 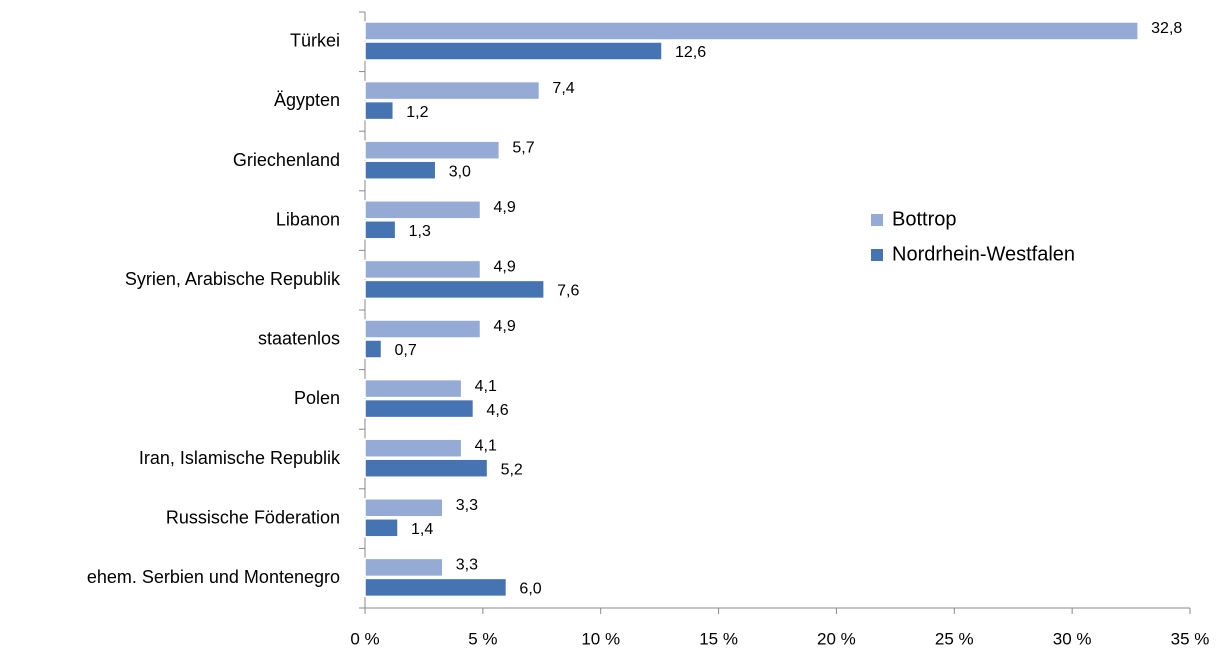 I want to click on x-tick-label: 35 %, so click(x=1190, y=638).